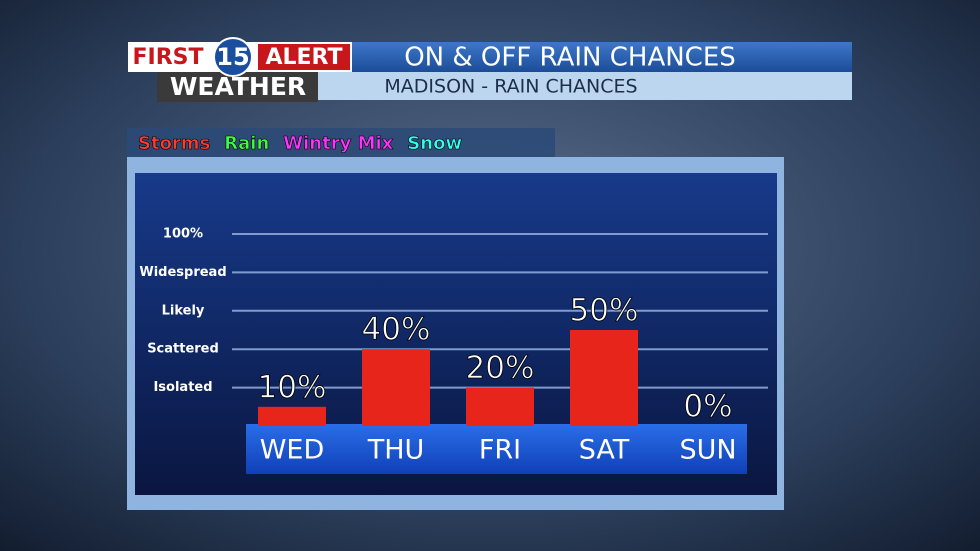  Describe the element at coordinates (183, 310) in the screenshot. I see `y-tick-label: Likely` at that location.